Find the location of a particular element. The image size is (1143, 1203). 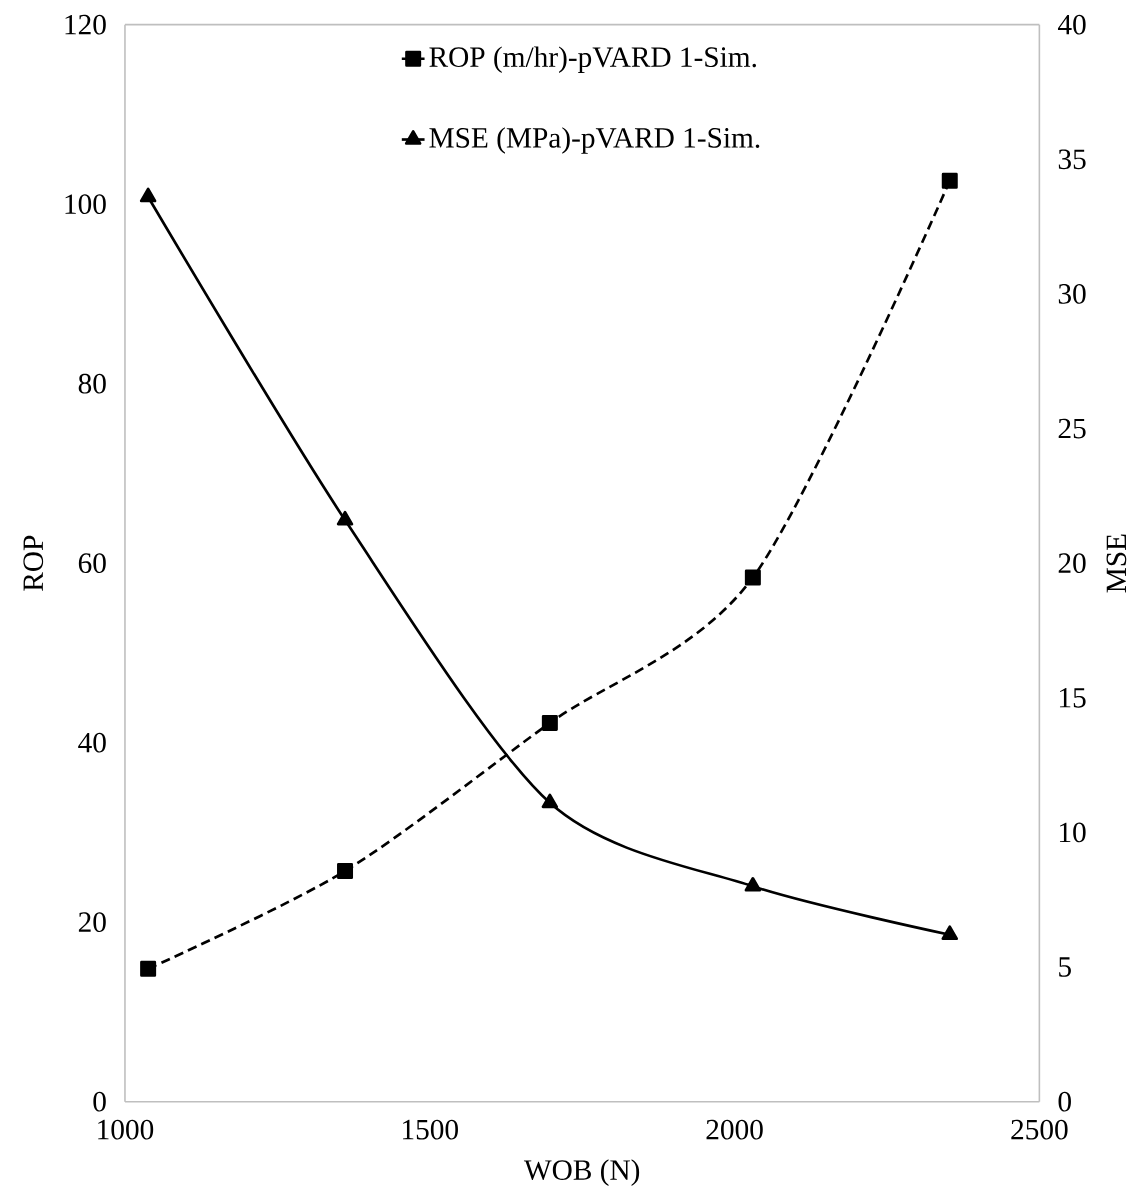

y2-tick-label: 5 is located at coordinates (1065, 967).